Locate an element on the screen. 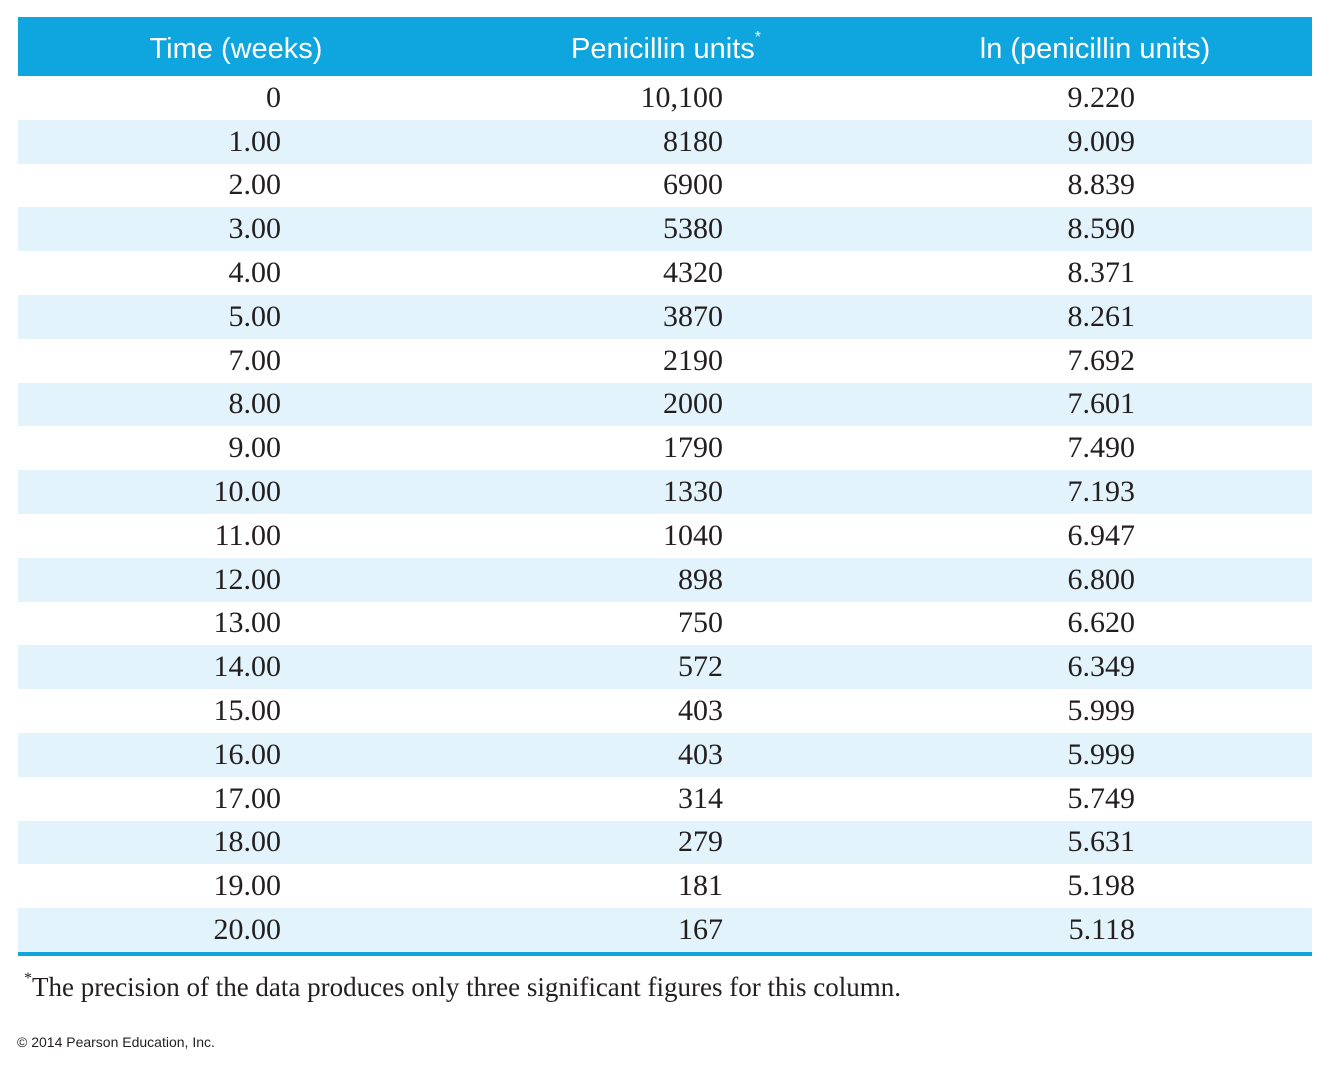  cell-ln: 8.839 is located at coordinates (1095, 185).